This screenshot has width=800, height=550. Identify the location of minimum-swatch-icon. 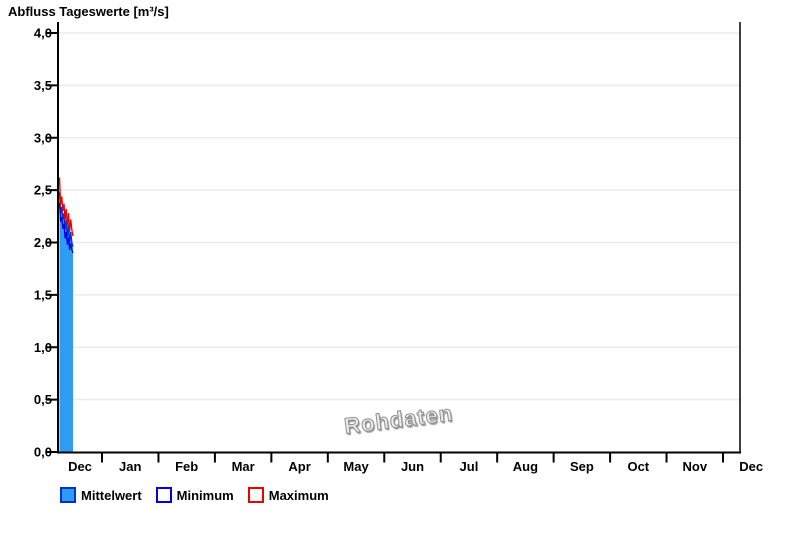
(163, 495).